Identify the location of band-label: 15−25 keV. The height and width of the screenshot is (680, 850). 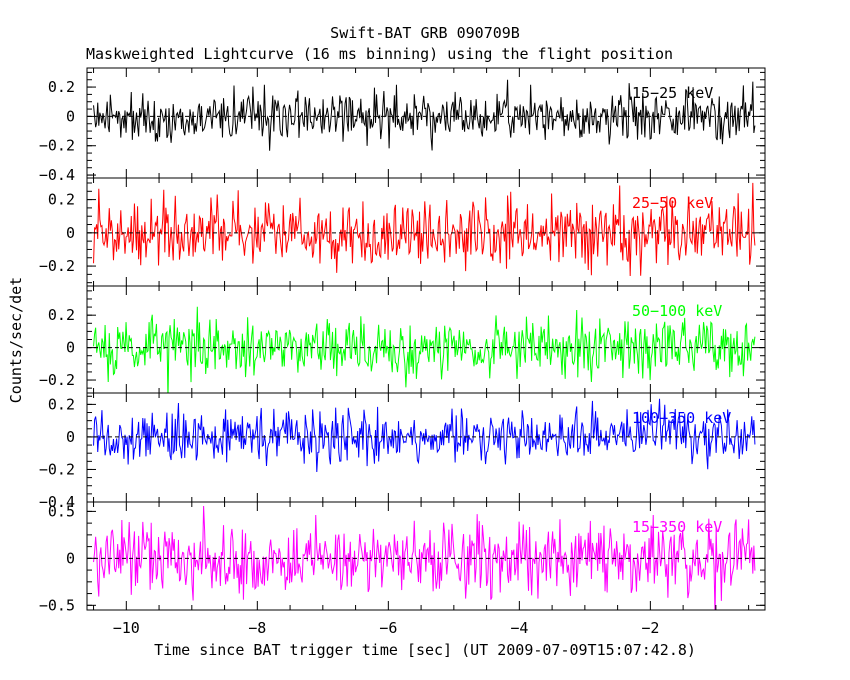
(672, 93).